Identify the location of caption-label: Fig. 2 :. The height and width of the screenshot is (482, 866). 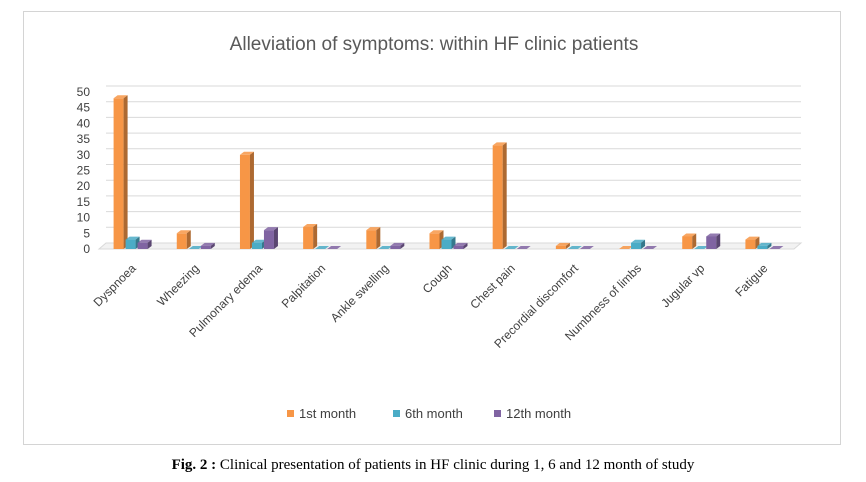
(194, 465).